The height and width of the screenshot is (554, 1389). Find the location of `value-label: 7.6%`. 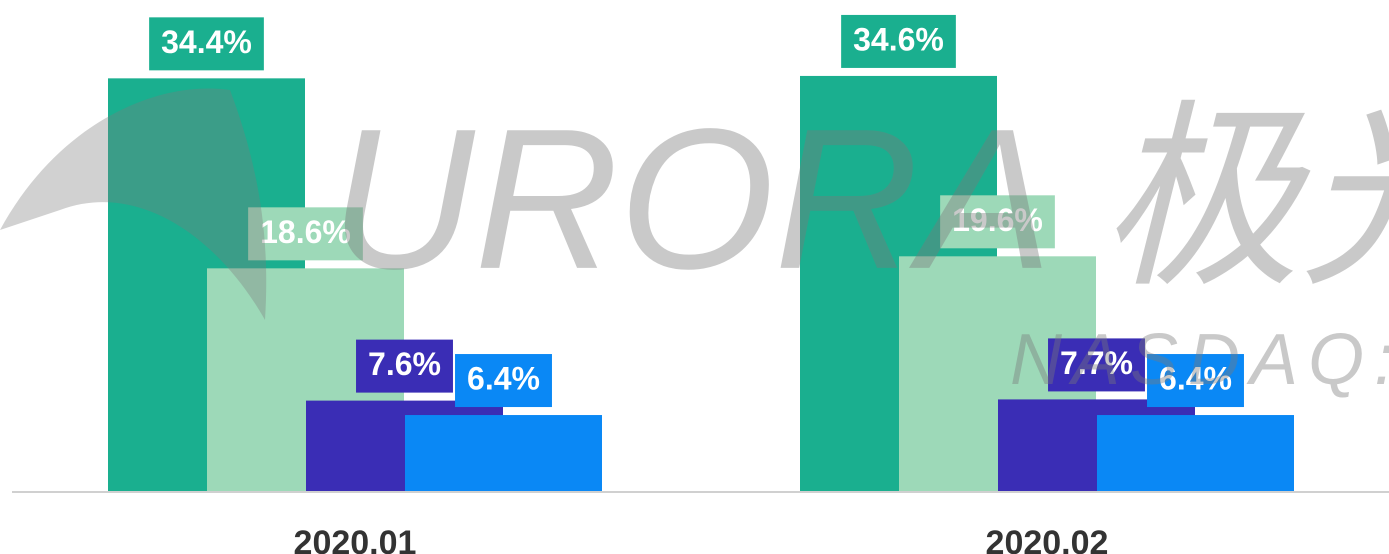

value-label: 7.6% is located at coordinates (404, 366).